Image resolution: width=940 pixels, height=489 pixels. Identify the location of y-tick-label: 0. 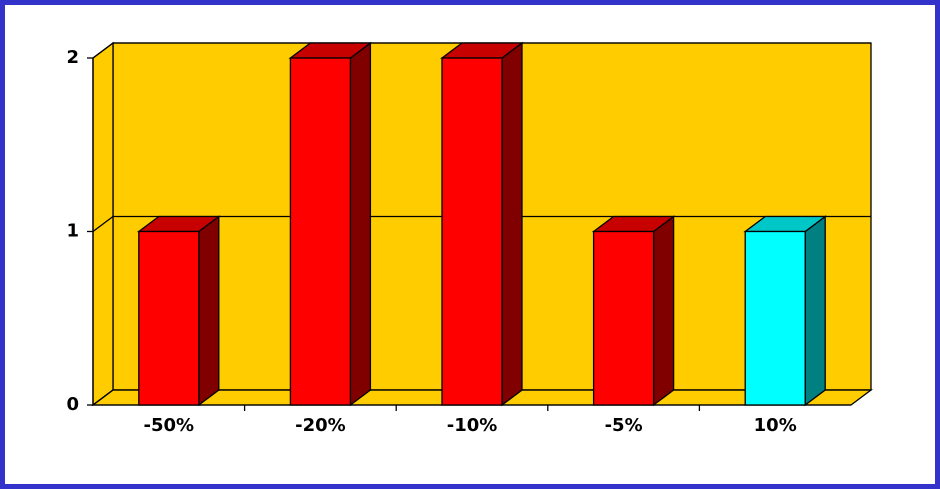
(72, 404).